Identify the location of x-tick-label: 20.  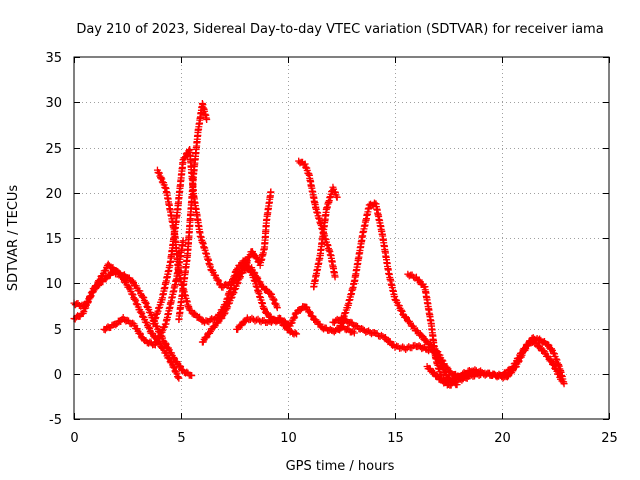
(502, 438).